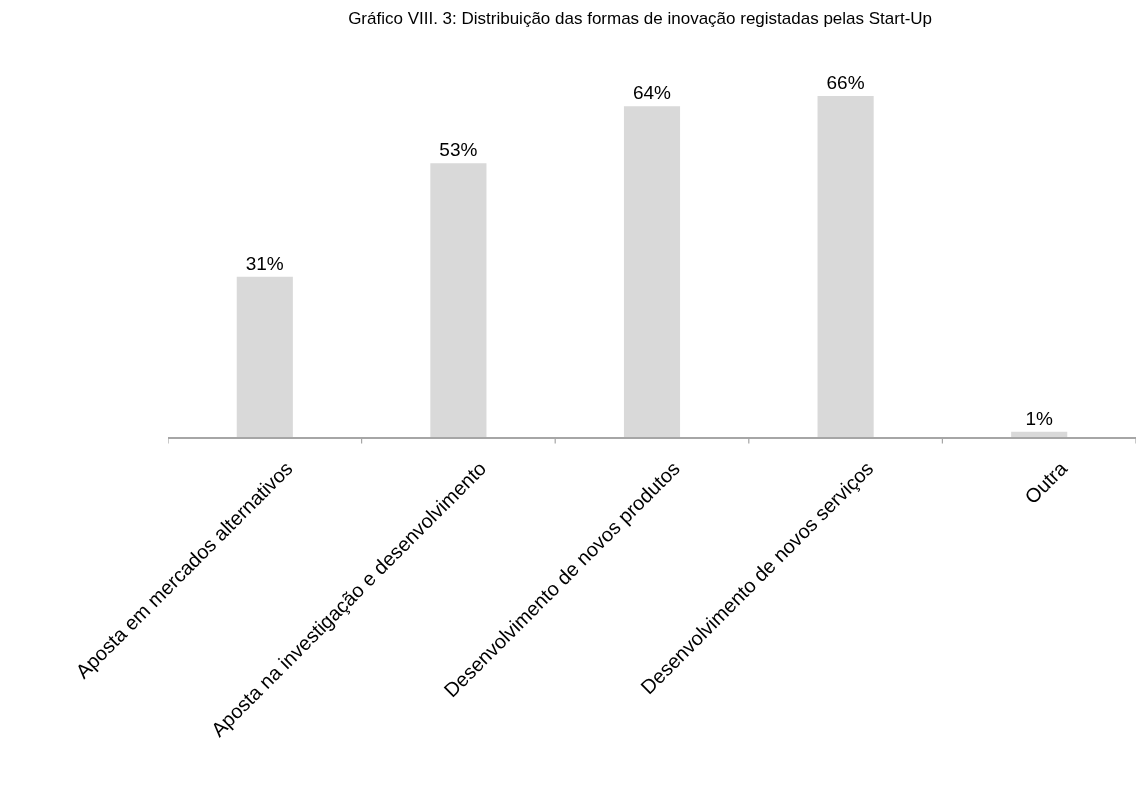 The image size is (1141, 787). I want to click on data-label: 31%, so click(264, 263).